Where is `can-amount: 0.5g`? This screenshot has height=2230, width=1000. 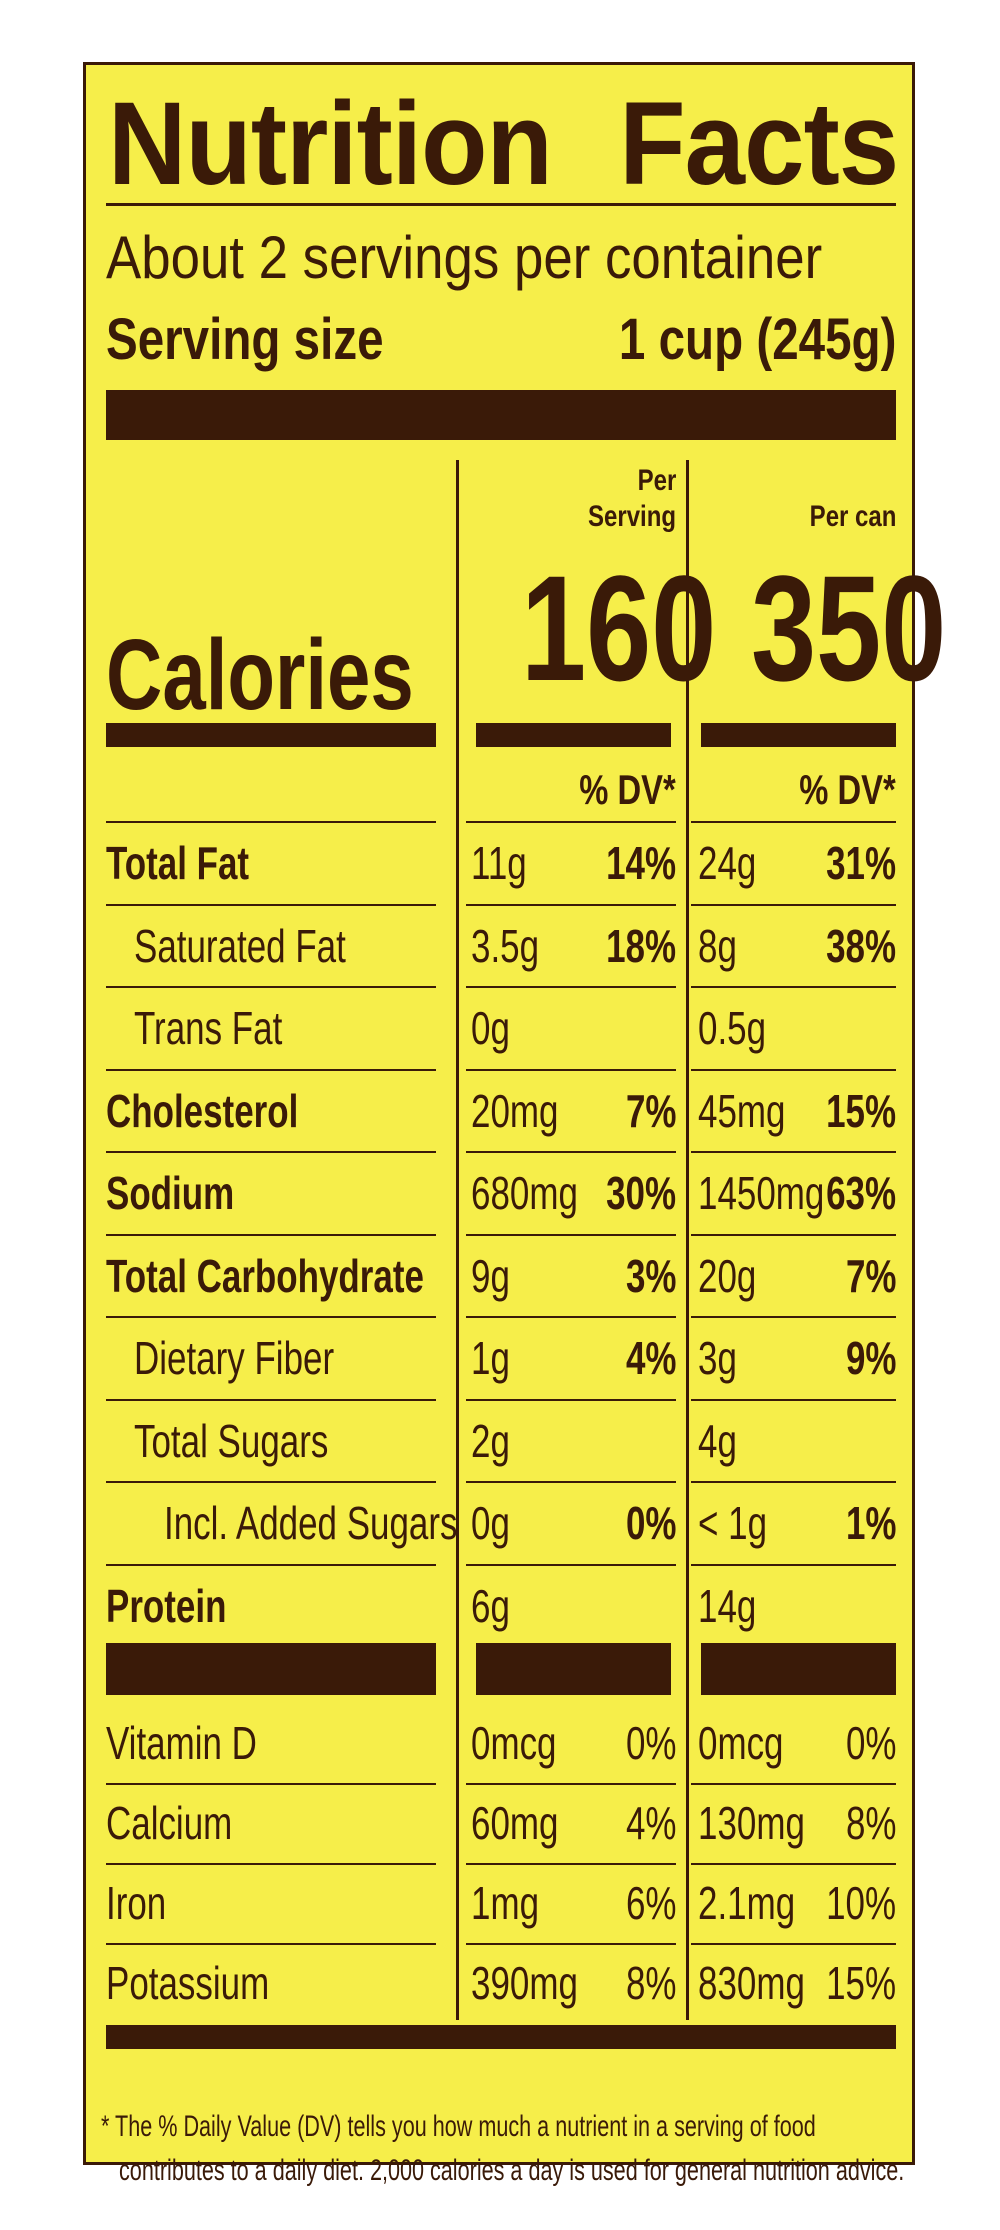
can-amount: 0.5g is located at coordinates (743, 1028).